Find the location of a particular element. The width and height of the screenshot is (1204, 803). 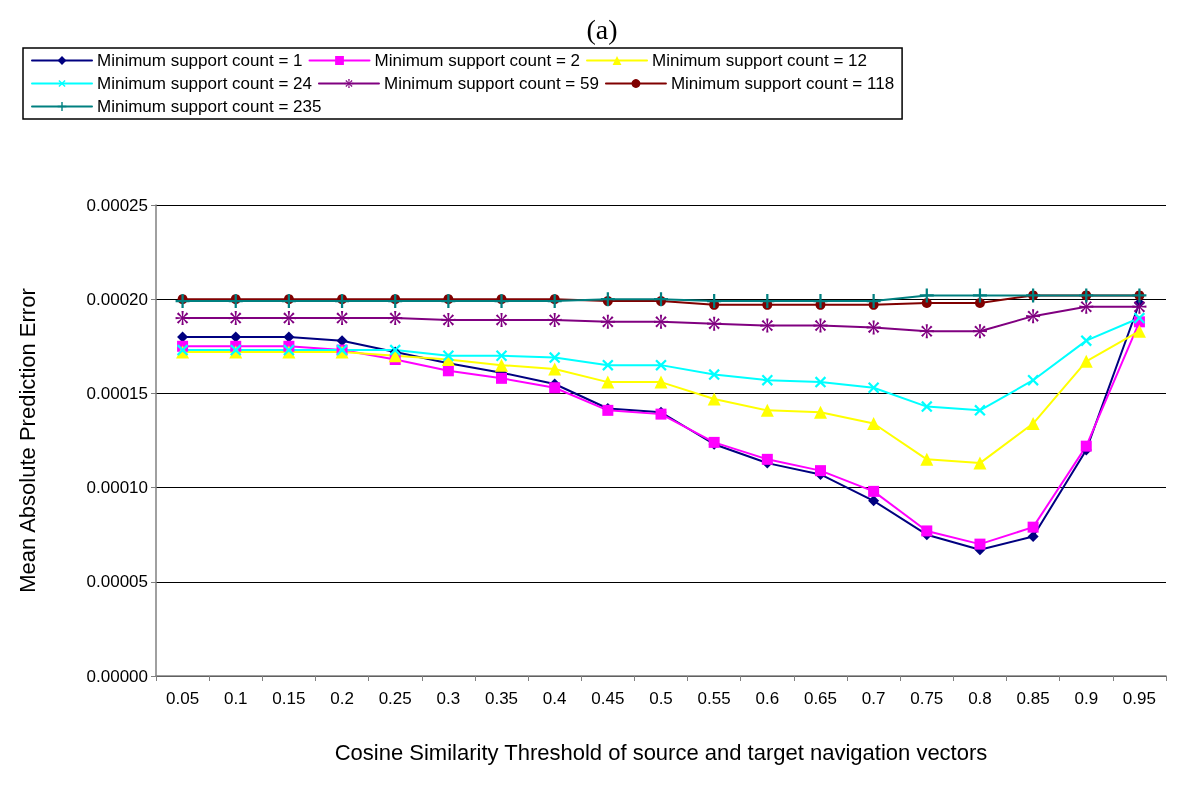

x-tick-label: 0.85 is located at coordinates (1033, 698).